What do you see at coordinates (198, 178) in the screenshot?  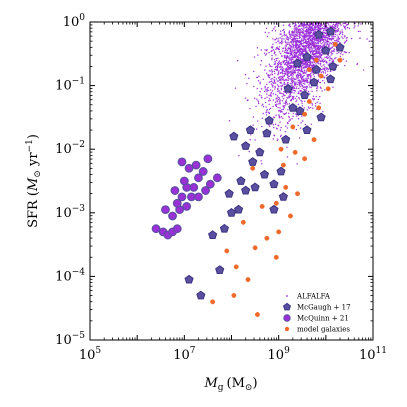 I see `mcquinn-point` at bounding box center [198, 178].